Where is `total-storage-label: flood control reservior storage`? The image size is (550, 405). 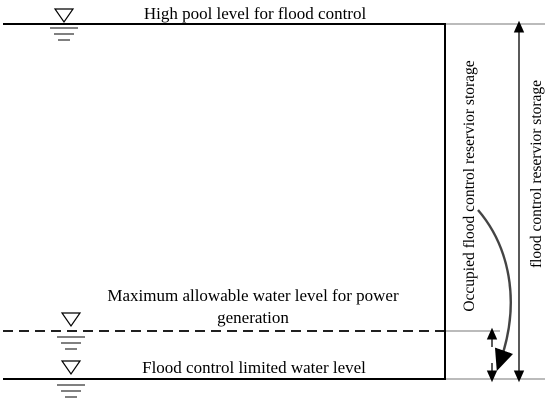 total-storage-label: flood control reservior storage is located at coordinates (536, 174).